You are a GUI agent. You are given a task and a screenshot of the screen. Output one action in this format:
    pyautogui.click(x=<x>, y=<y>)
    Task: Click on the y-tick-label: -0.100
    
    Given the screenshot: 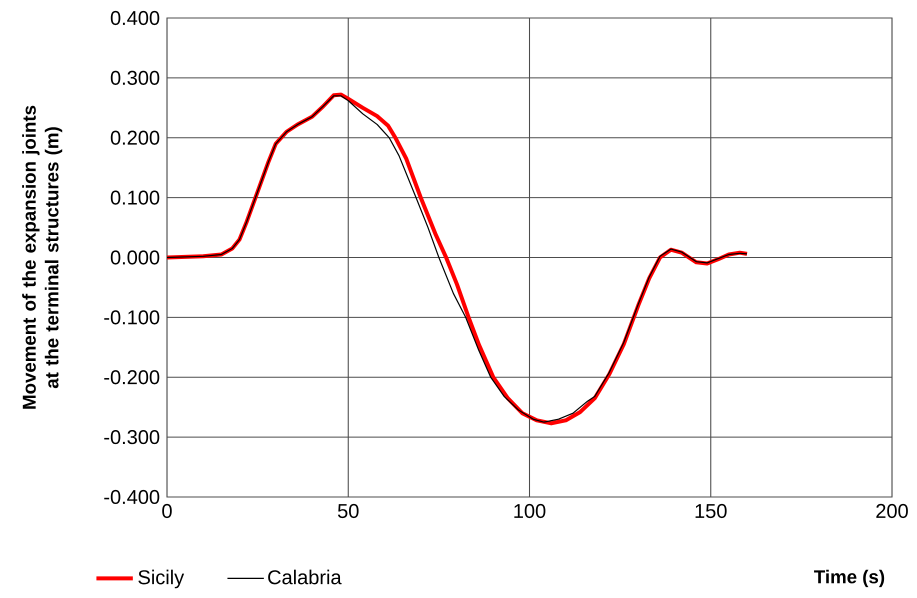 What is the action you would take?
    pyautogui.click(x=132, y=317)
    